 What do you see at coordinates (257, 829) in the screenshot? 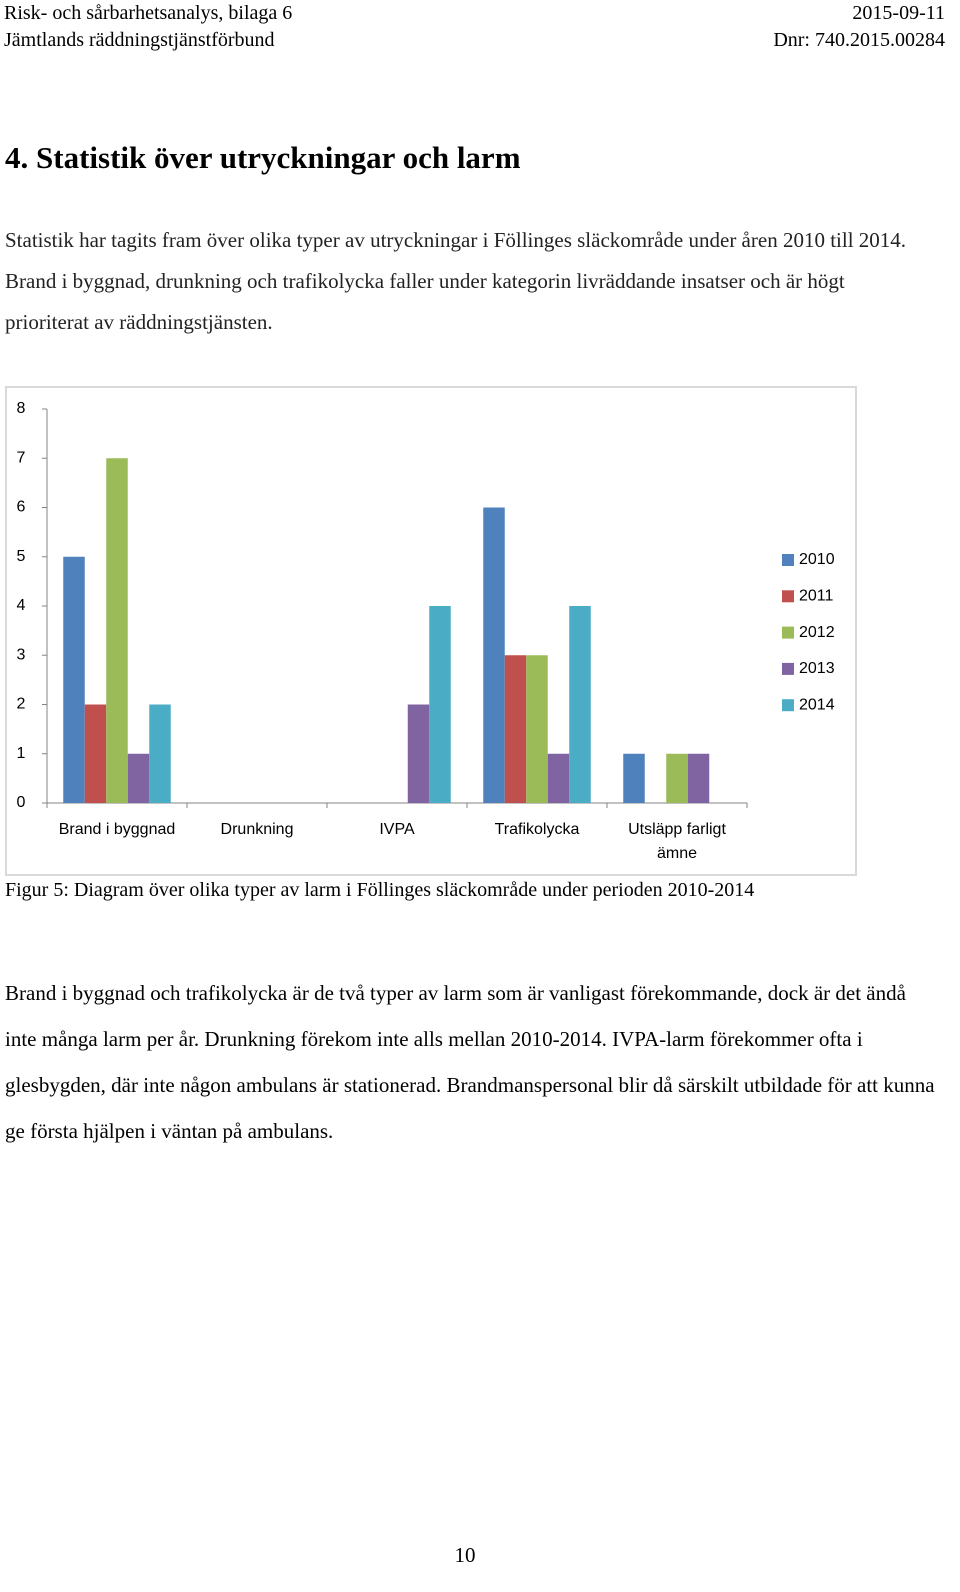
I see `x-tick-label: Drunkning` at bounding box center [257, 829].